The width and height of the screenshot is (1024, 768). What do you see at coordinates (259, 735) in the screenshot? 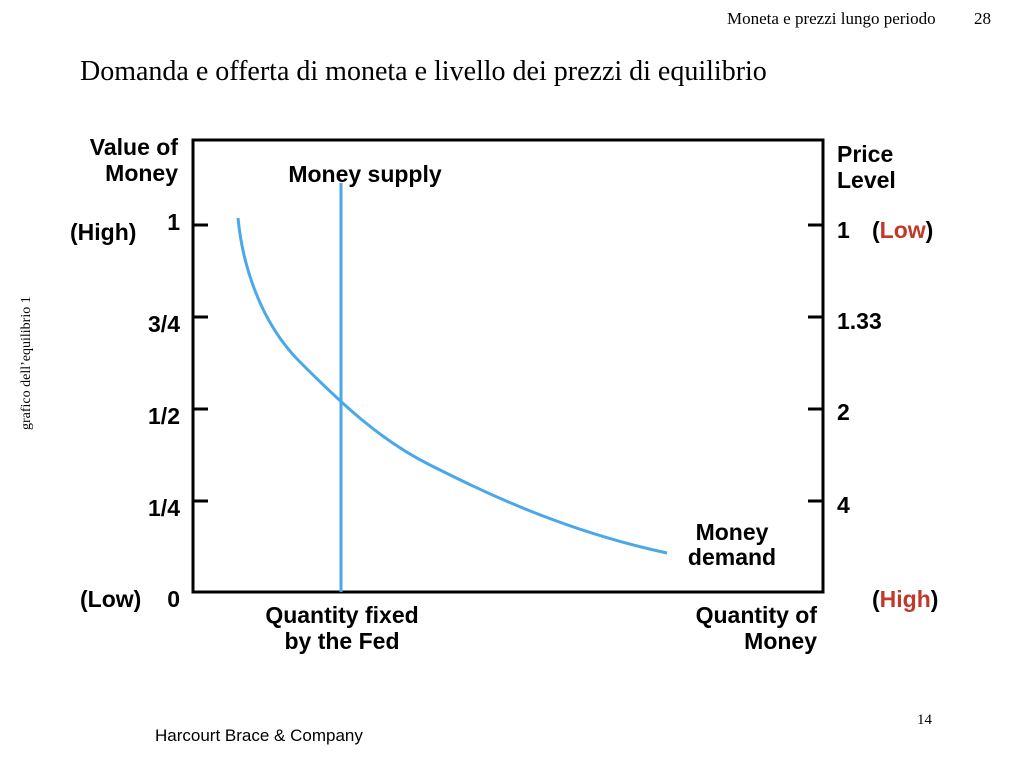
I see `publisher: Harcourt Brace & Company` at bounding box center [259, 735].